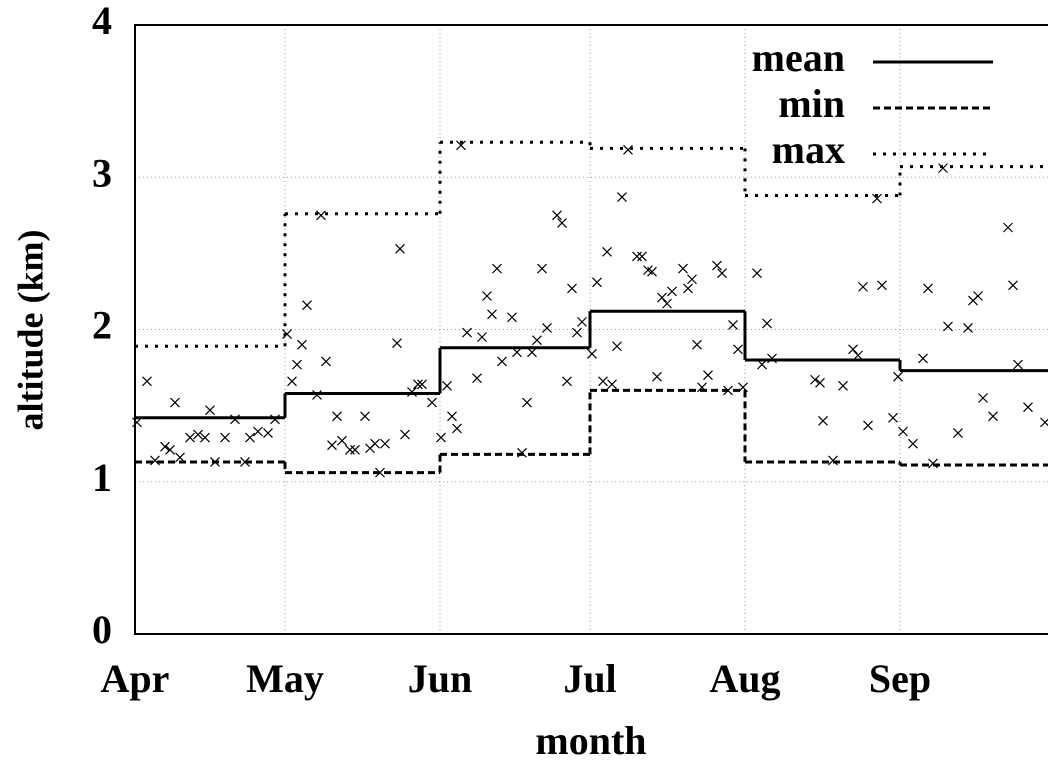  What do you see at coordinates (811, 103) in the screenshot?
I see `legend-label: min` at bounding box center [811, 103].